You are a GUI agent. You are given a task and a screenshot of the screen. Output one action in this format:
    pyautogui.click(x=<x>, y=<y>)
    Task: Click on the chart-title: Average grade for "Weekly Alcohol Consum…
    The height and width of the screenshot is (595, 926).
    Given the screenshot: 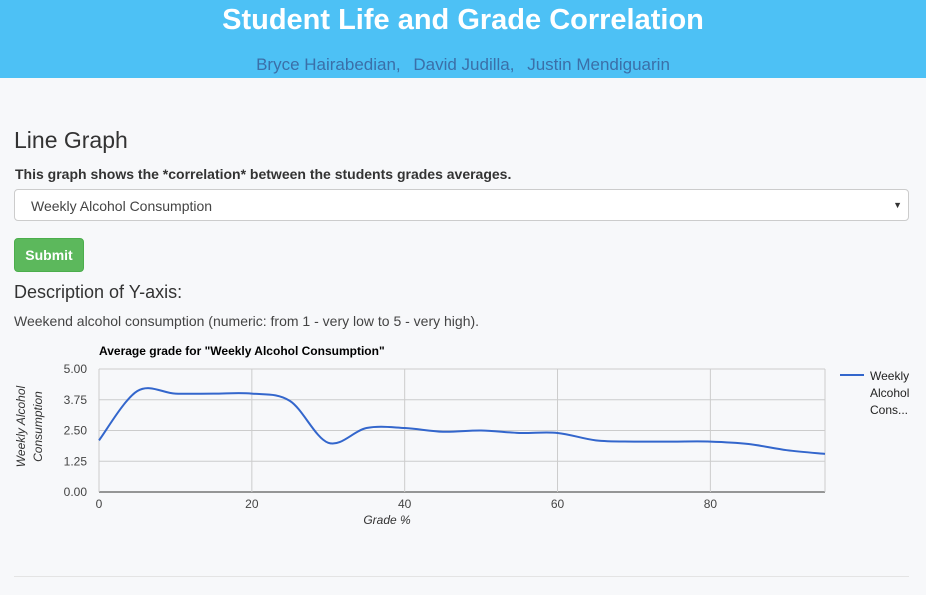 What is the action you would take?
    pyautogui.click(x=242, y=351)
    